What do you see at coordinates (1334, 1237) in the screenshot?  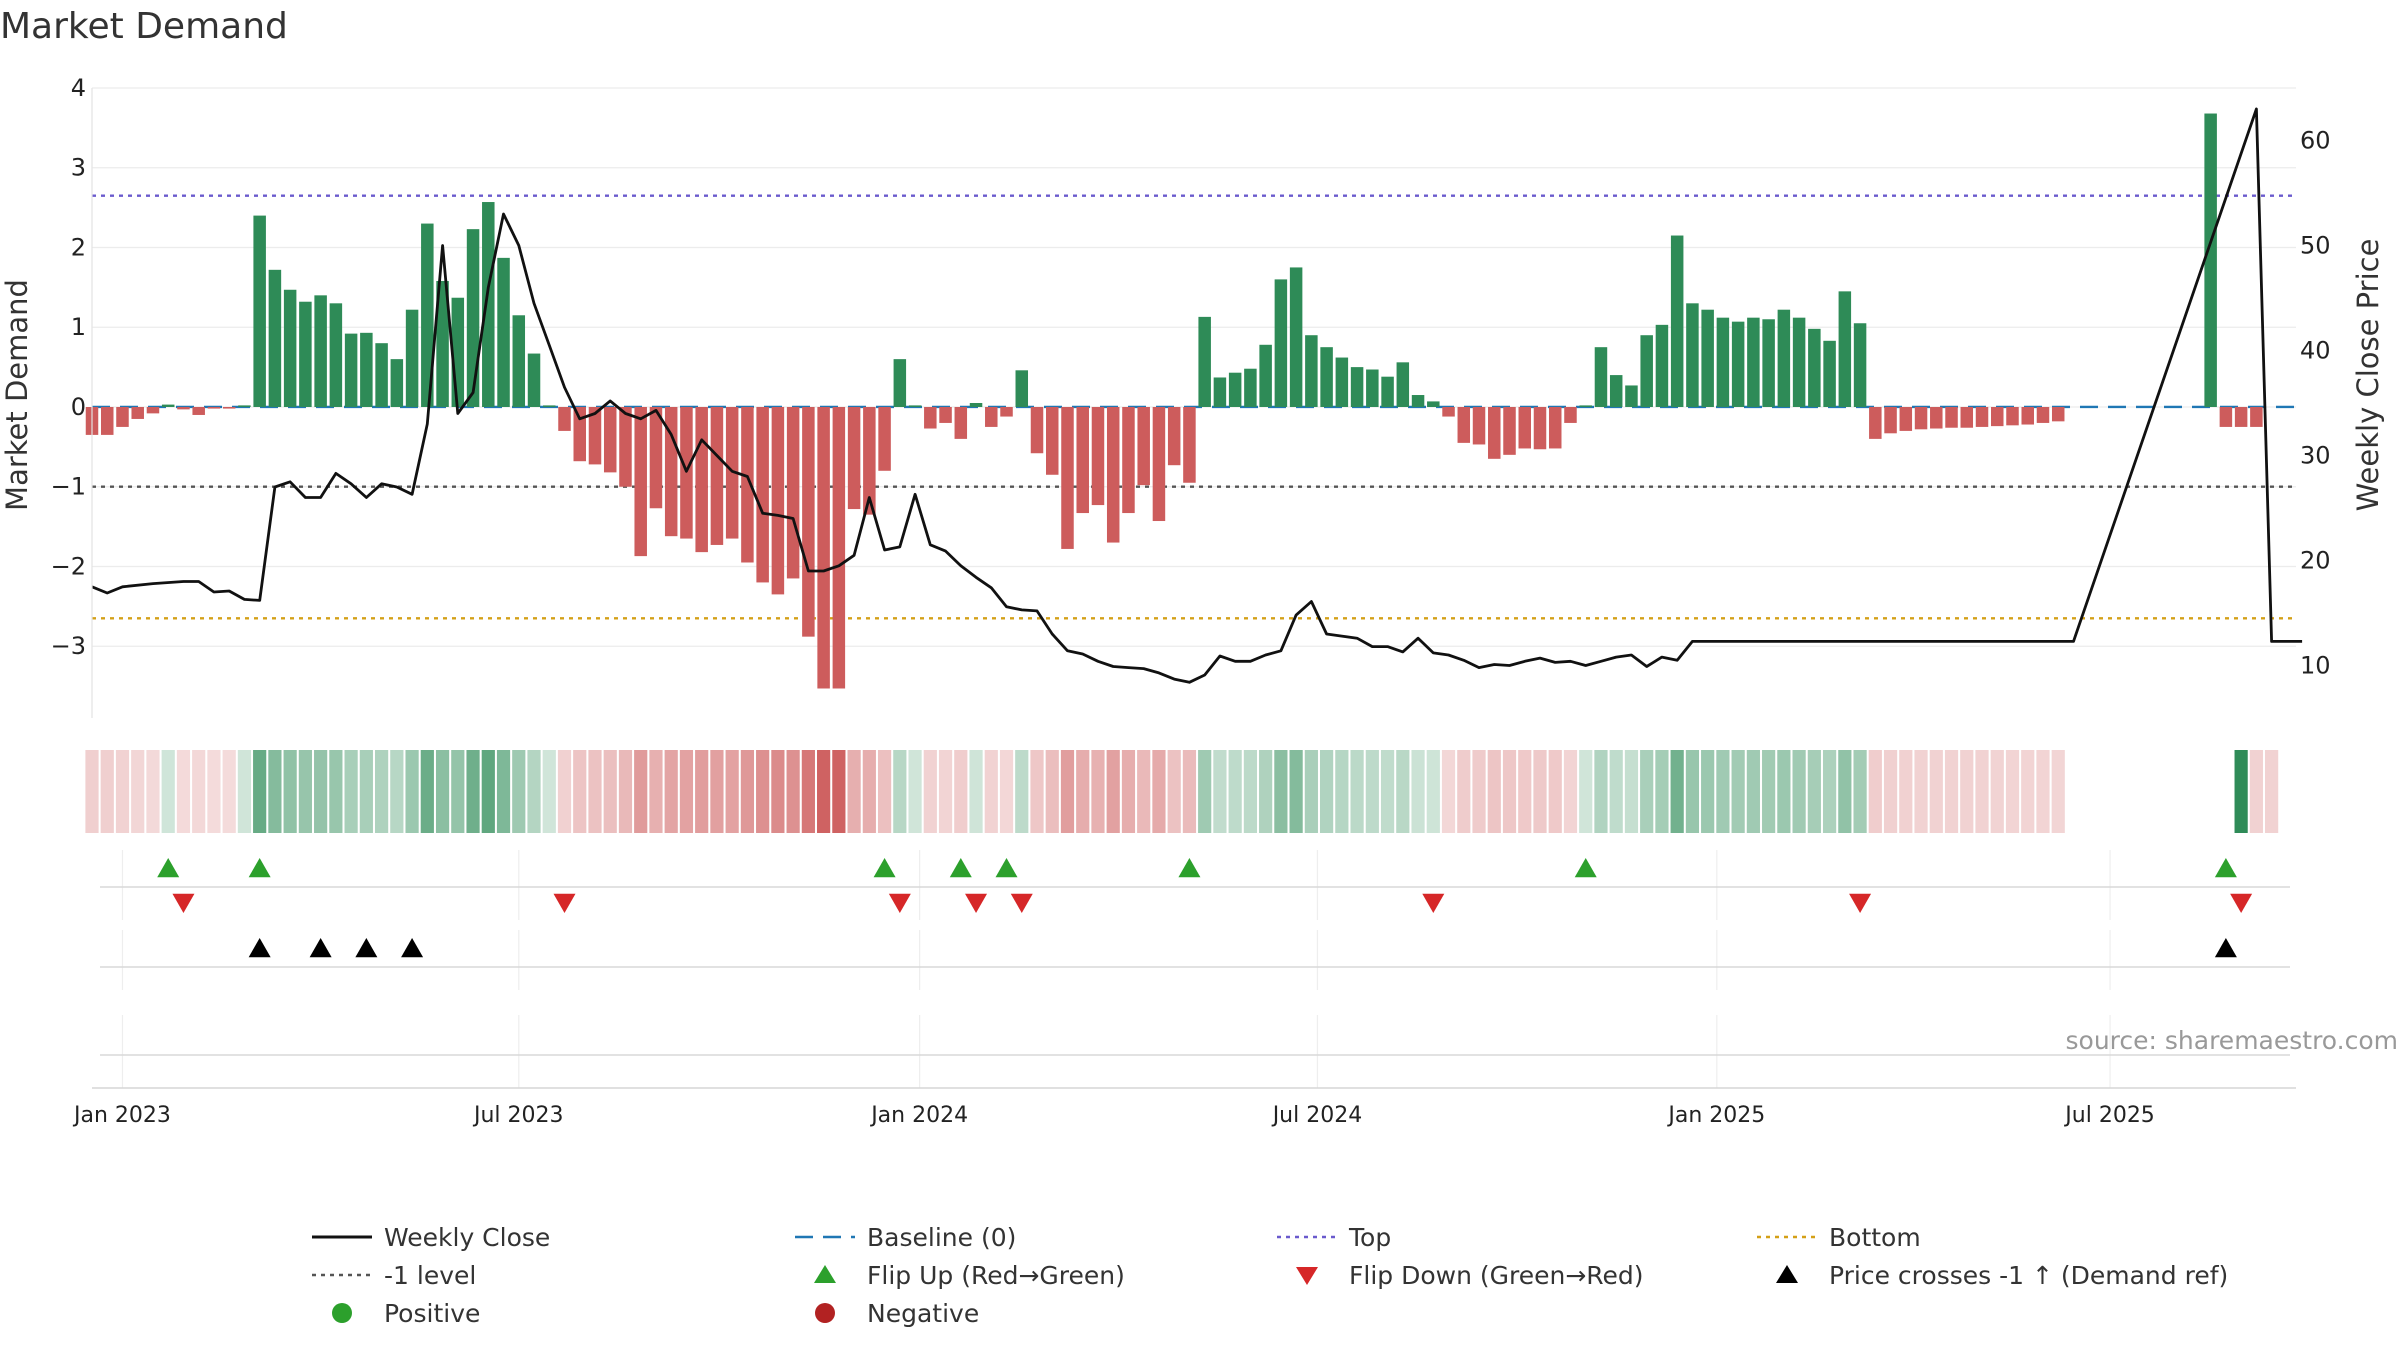 I see `legend-item-top: Top` at bounding box center [1334, 1237].